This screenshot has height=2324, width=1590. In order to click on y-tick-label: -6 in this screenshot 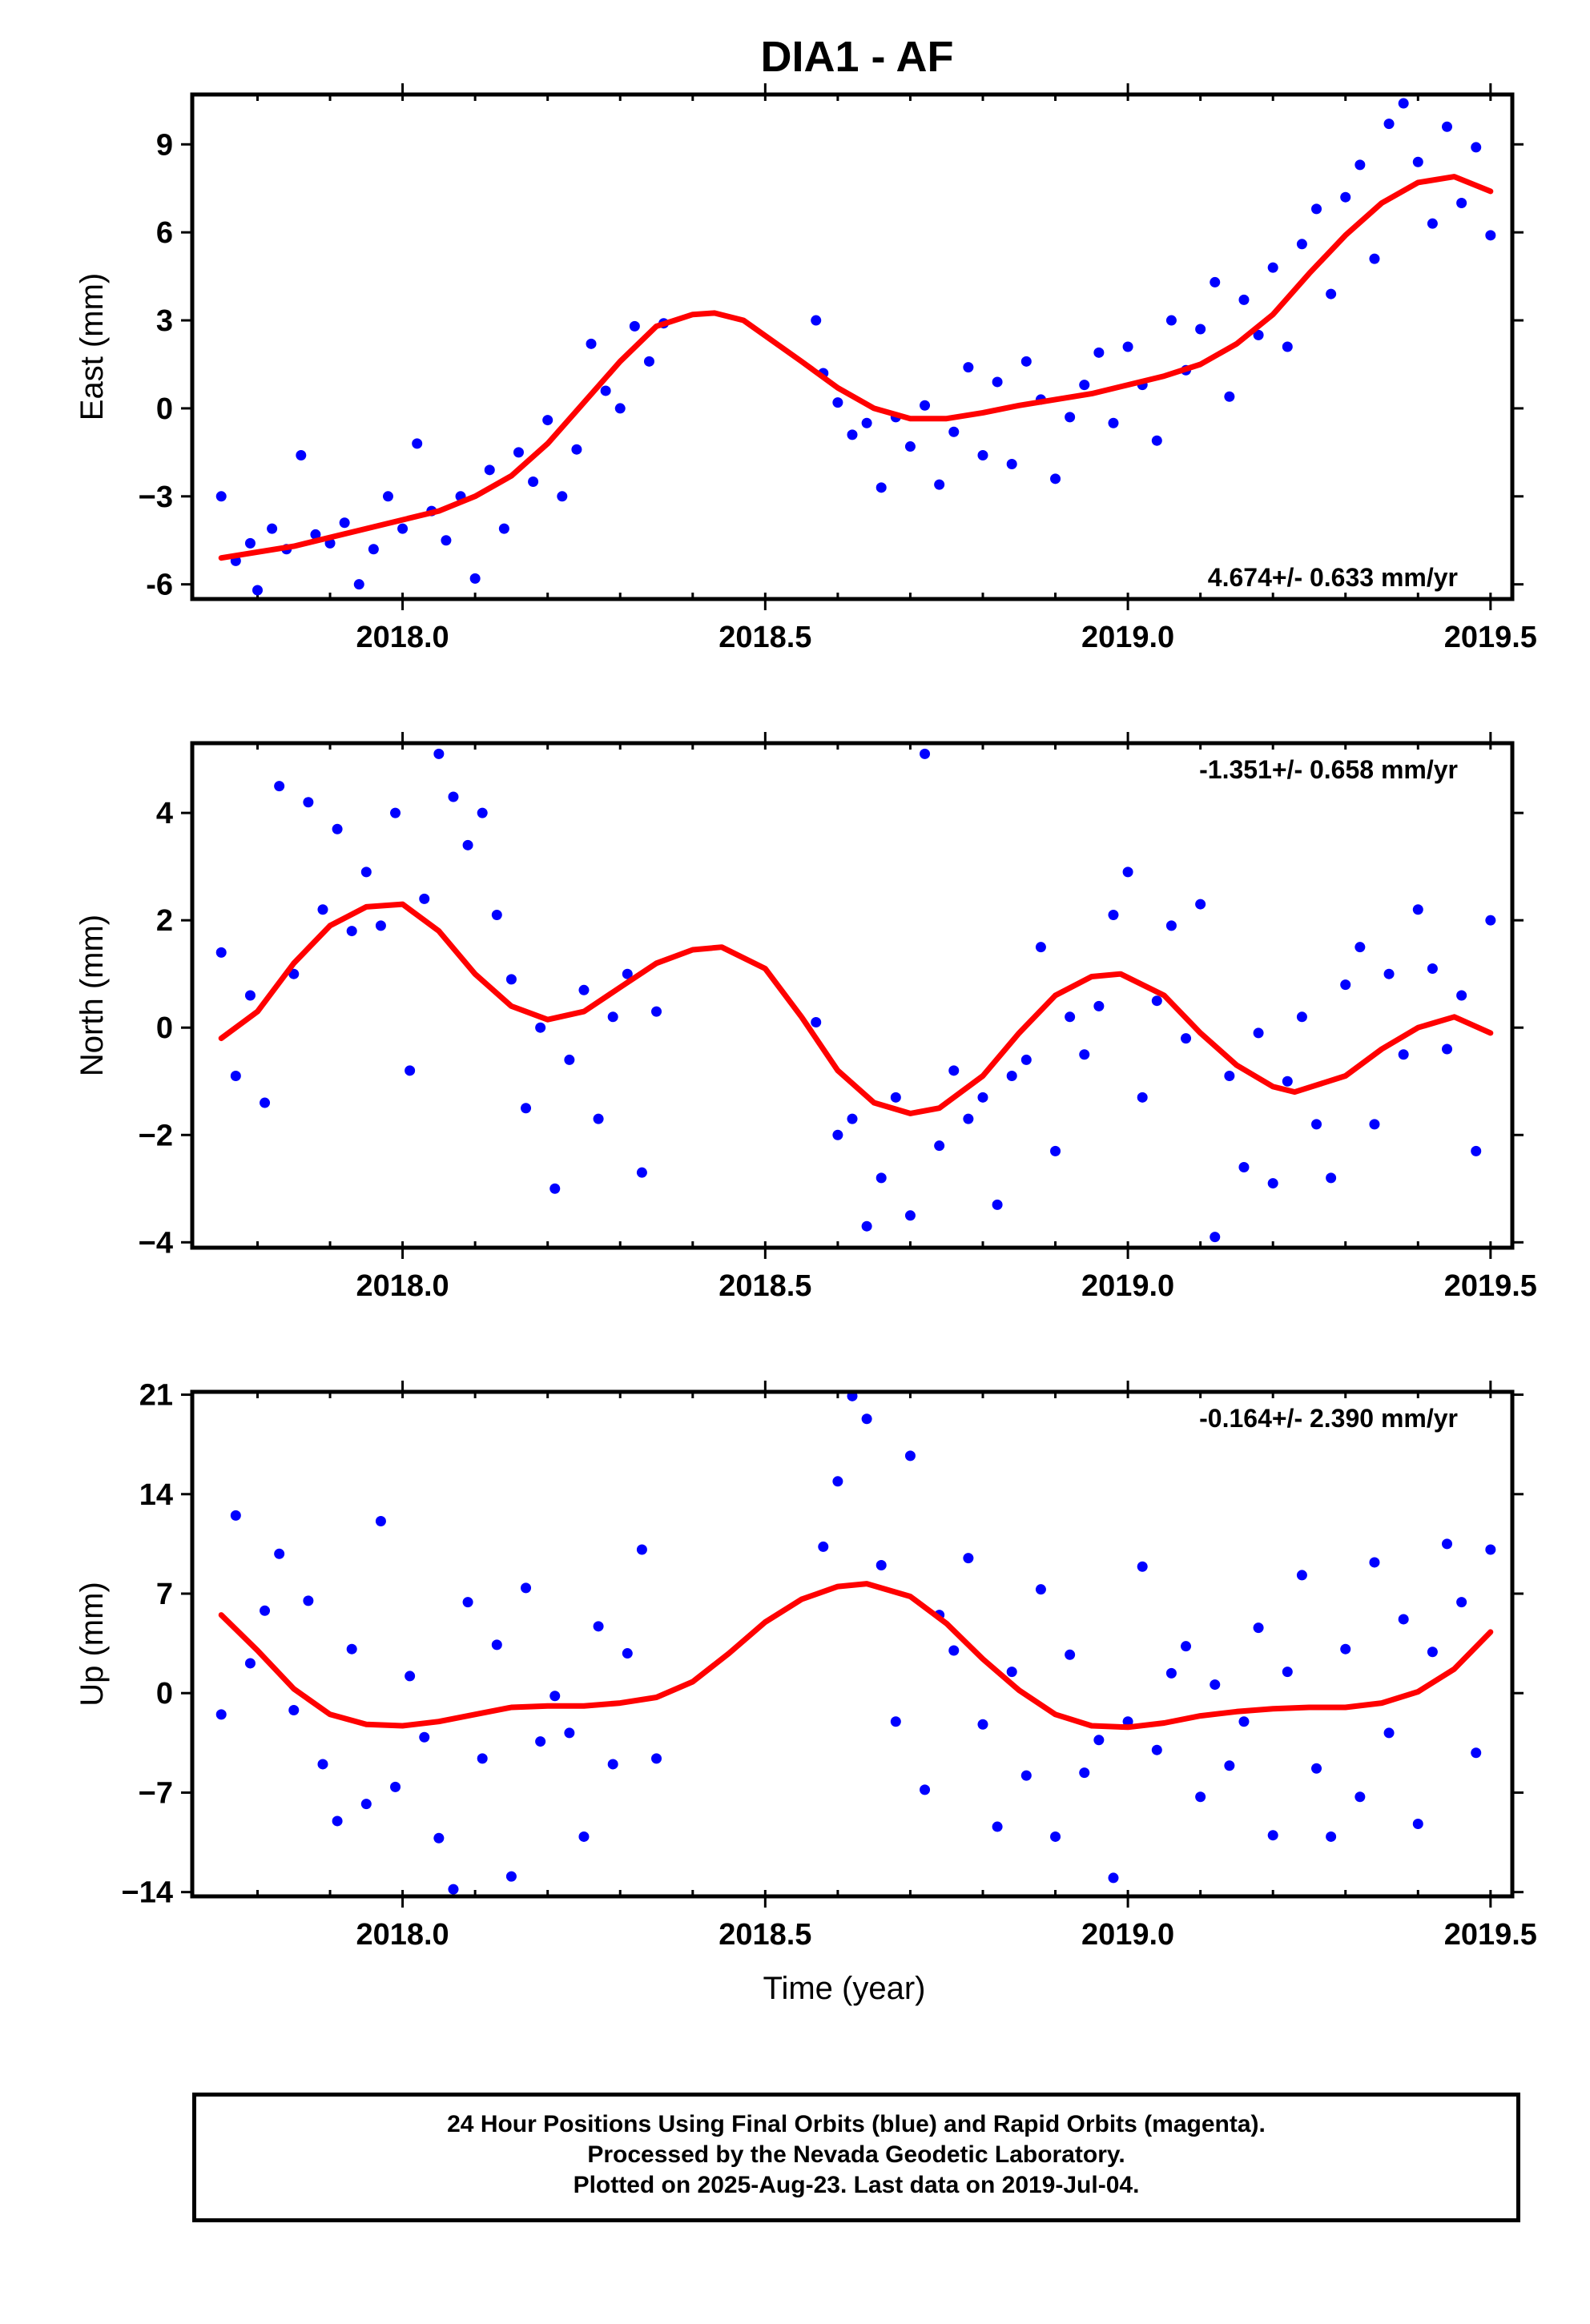, I will do `click(159, 585)`.